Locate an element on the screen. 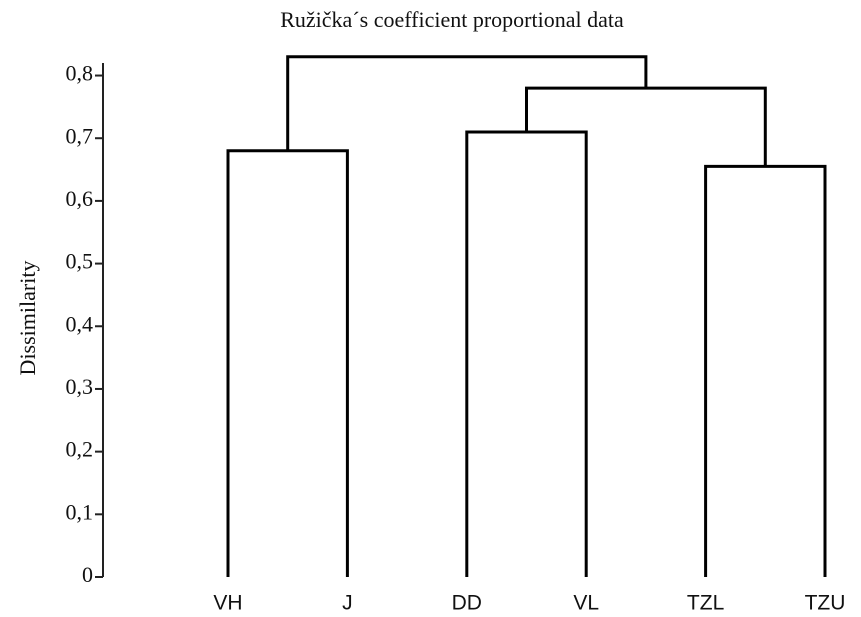 The height and width of the screenshot is (617, 861). chart-title: Ružička´s coefficient proportional data is located at coordinates (452, 19).